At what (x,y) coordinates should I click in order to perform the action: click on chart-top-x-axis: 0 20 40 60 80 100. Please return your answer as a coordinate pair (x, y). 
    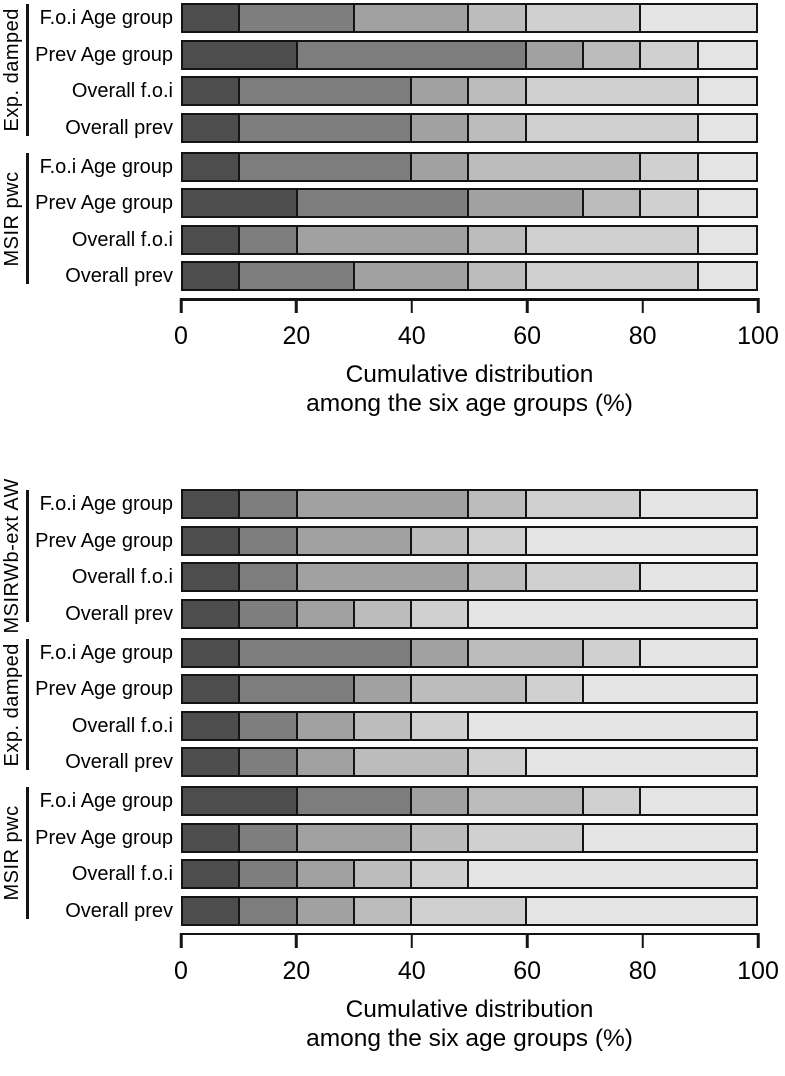
    Looking at the image, I should click on (476, 328).